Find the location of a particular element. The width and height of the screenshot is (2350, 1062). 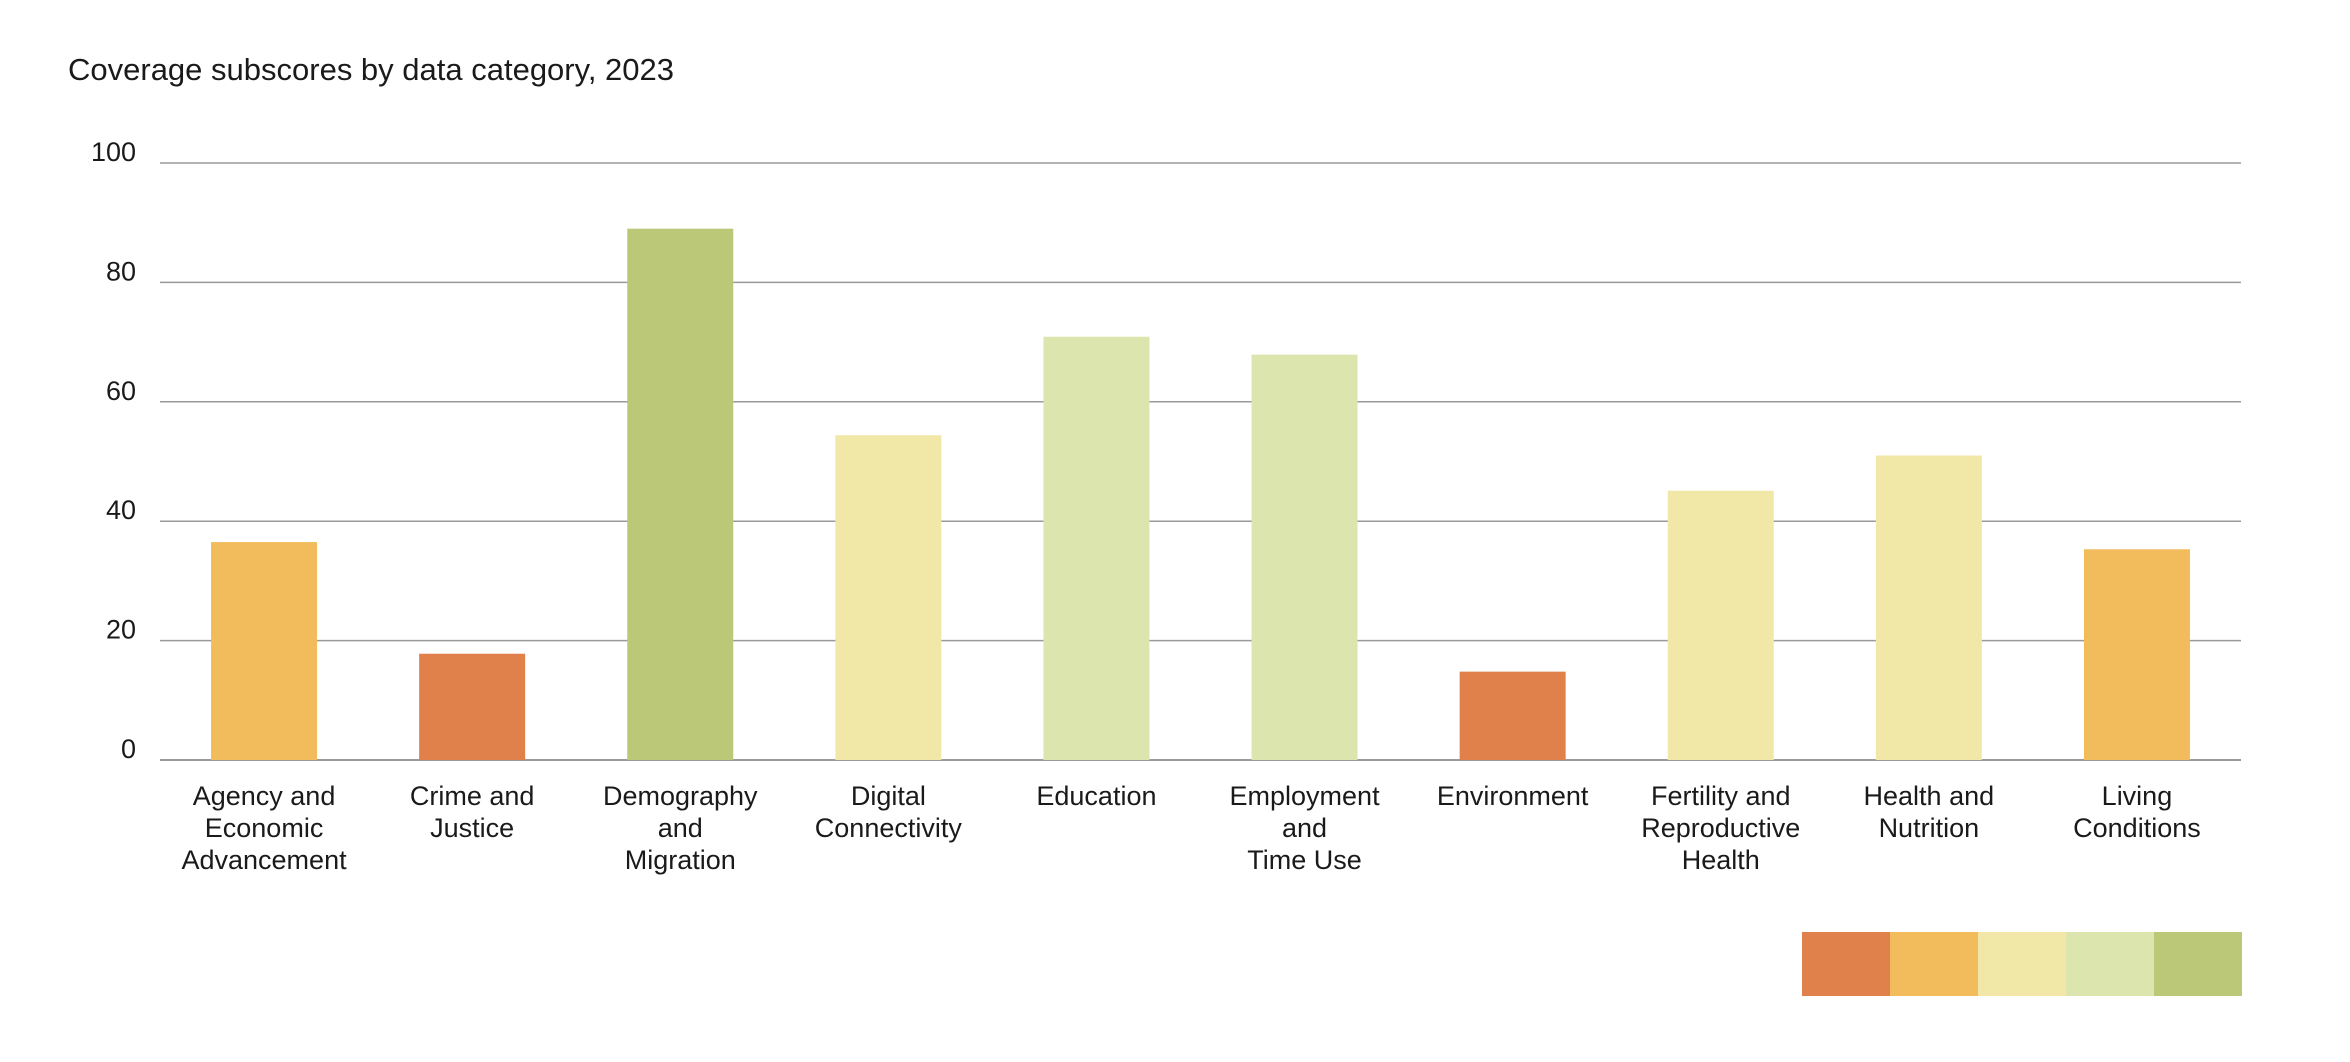

x-tick-label: Agency and Economic Advancement is located at coordinates (264, 828).